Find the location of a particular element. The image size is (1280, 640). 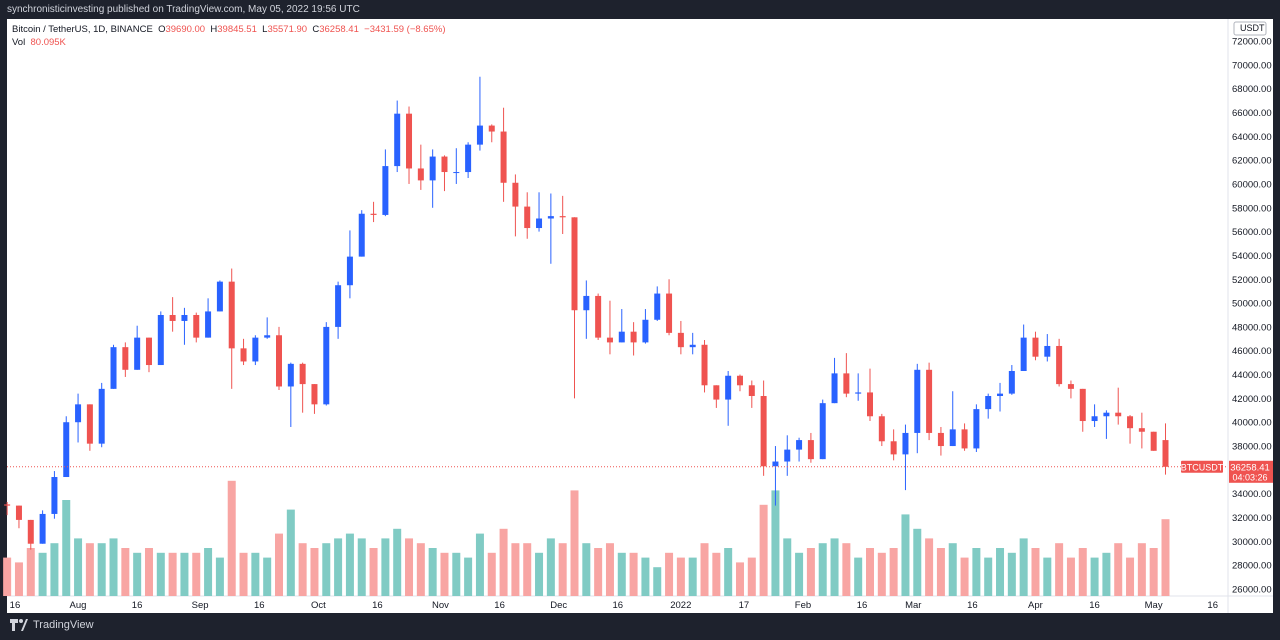

time-tick-label: Nov is located at coordinates (440, 605).